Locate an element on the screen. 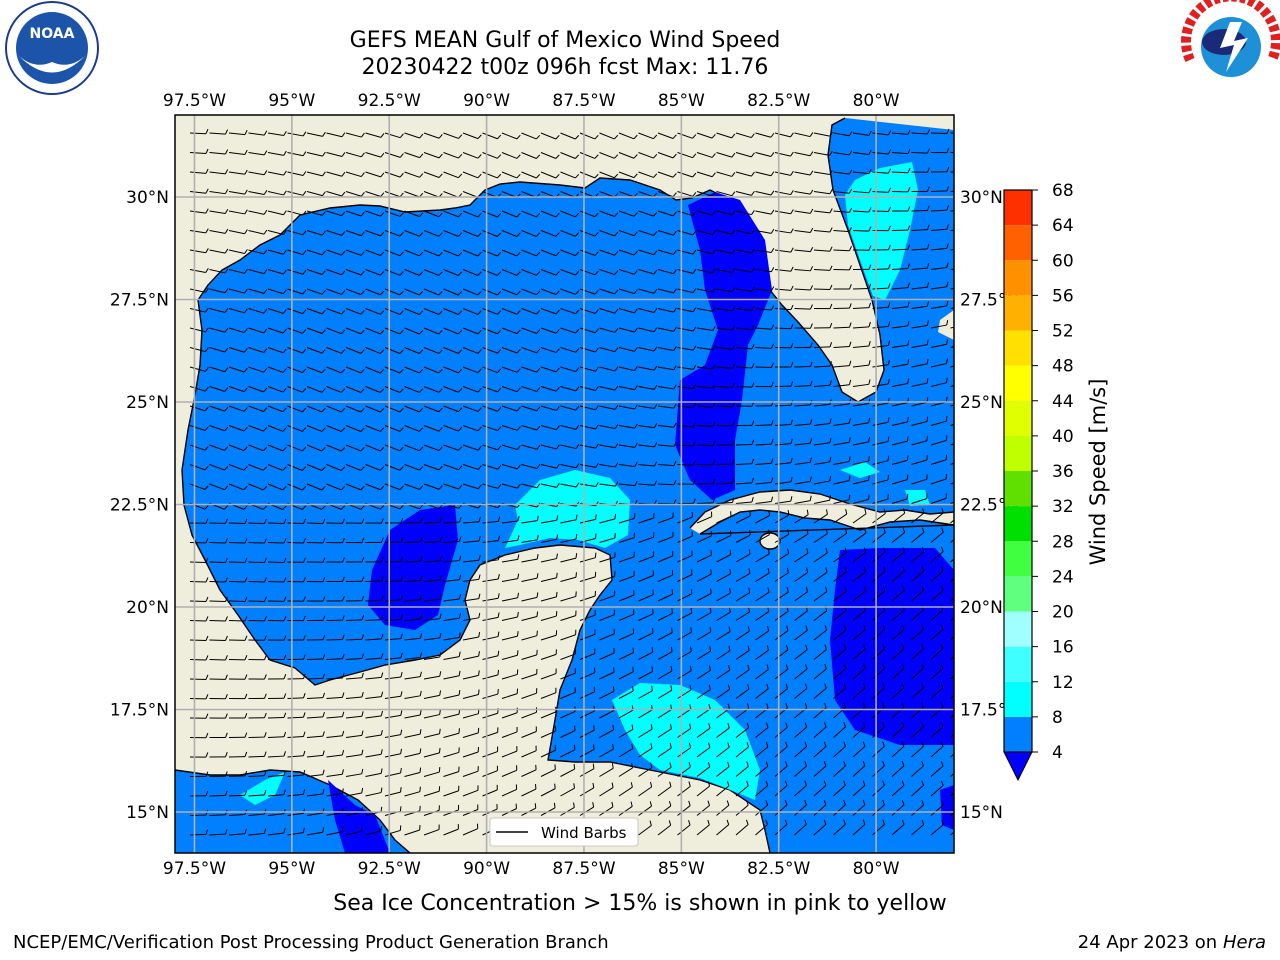  x-tick-label-top: 90°W is located at coordinates (486, 101).